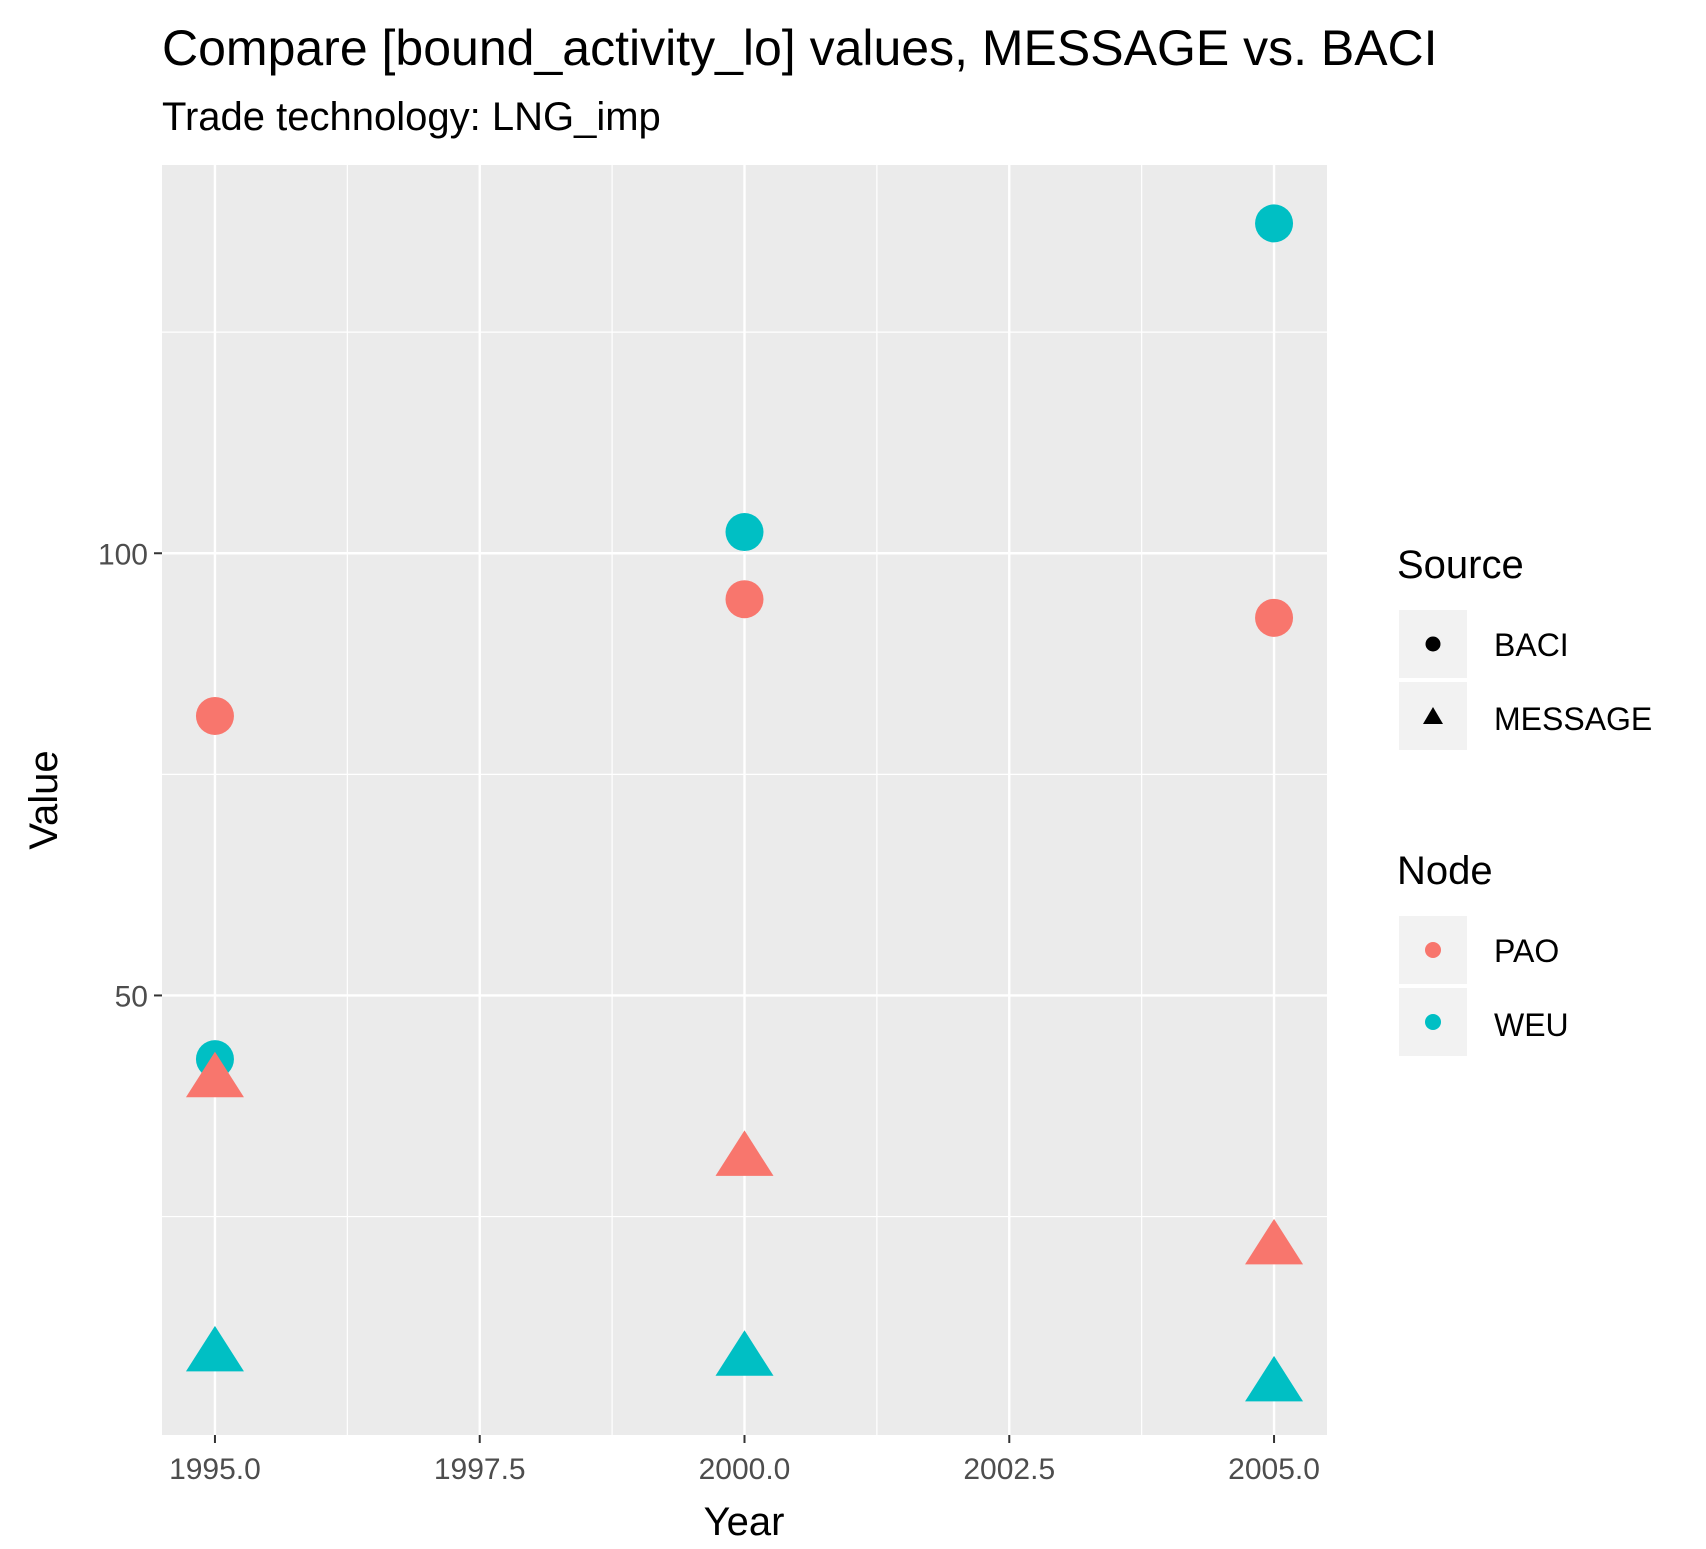 The width and height of the screenshot is (1706, 1549). I want to click on x-tick-label: 2002.5, so click(1009, 1469).